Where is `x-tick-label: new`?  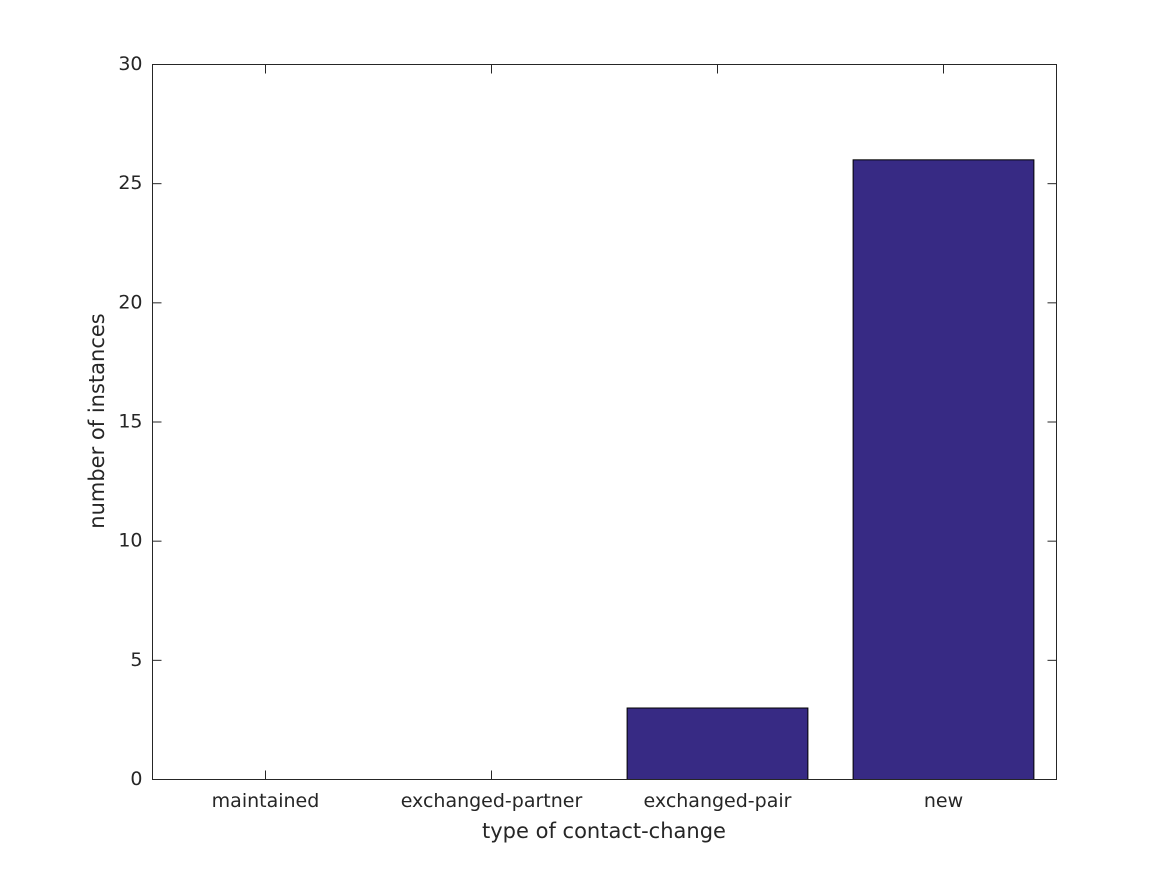
x-tick-label: new is located at coordinates (943, 801).